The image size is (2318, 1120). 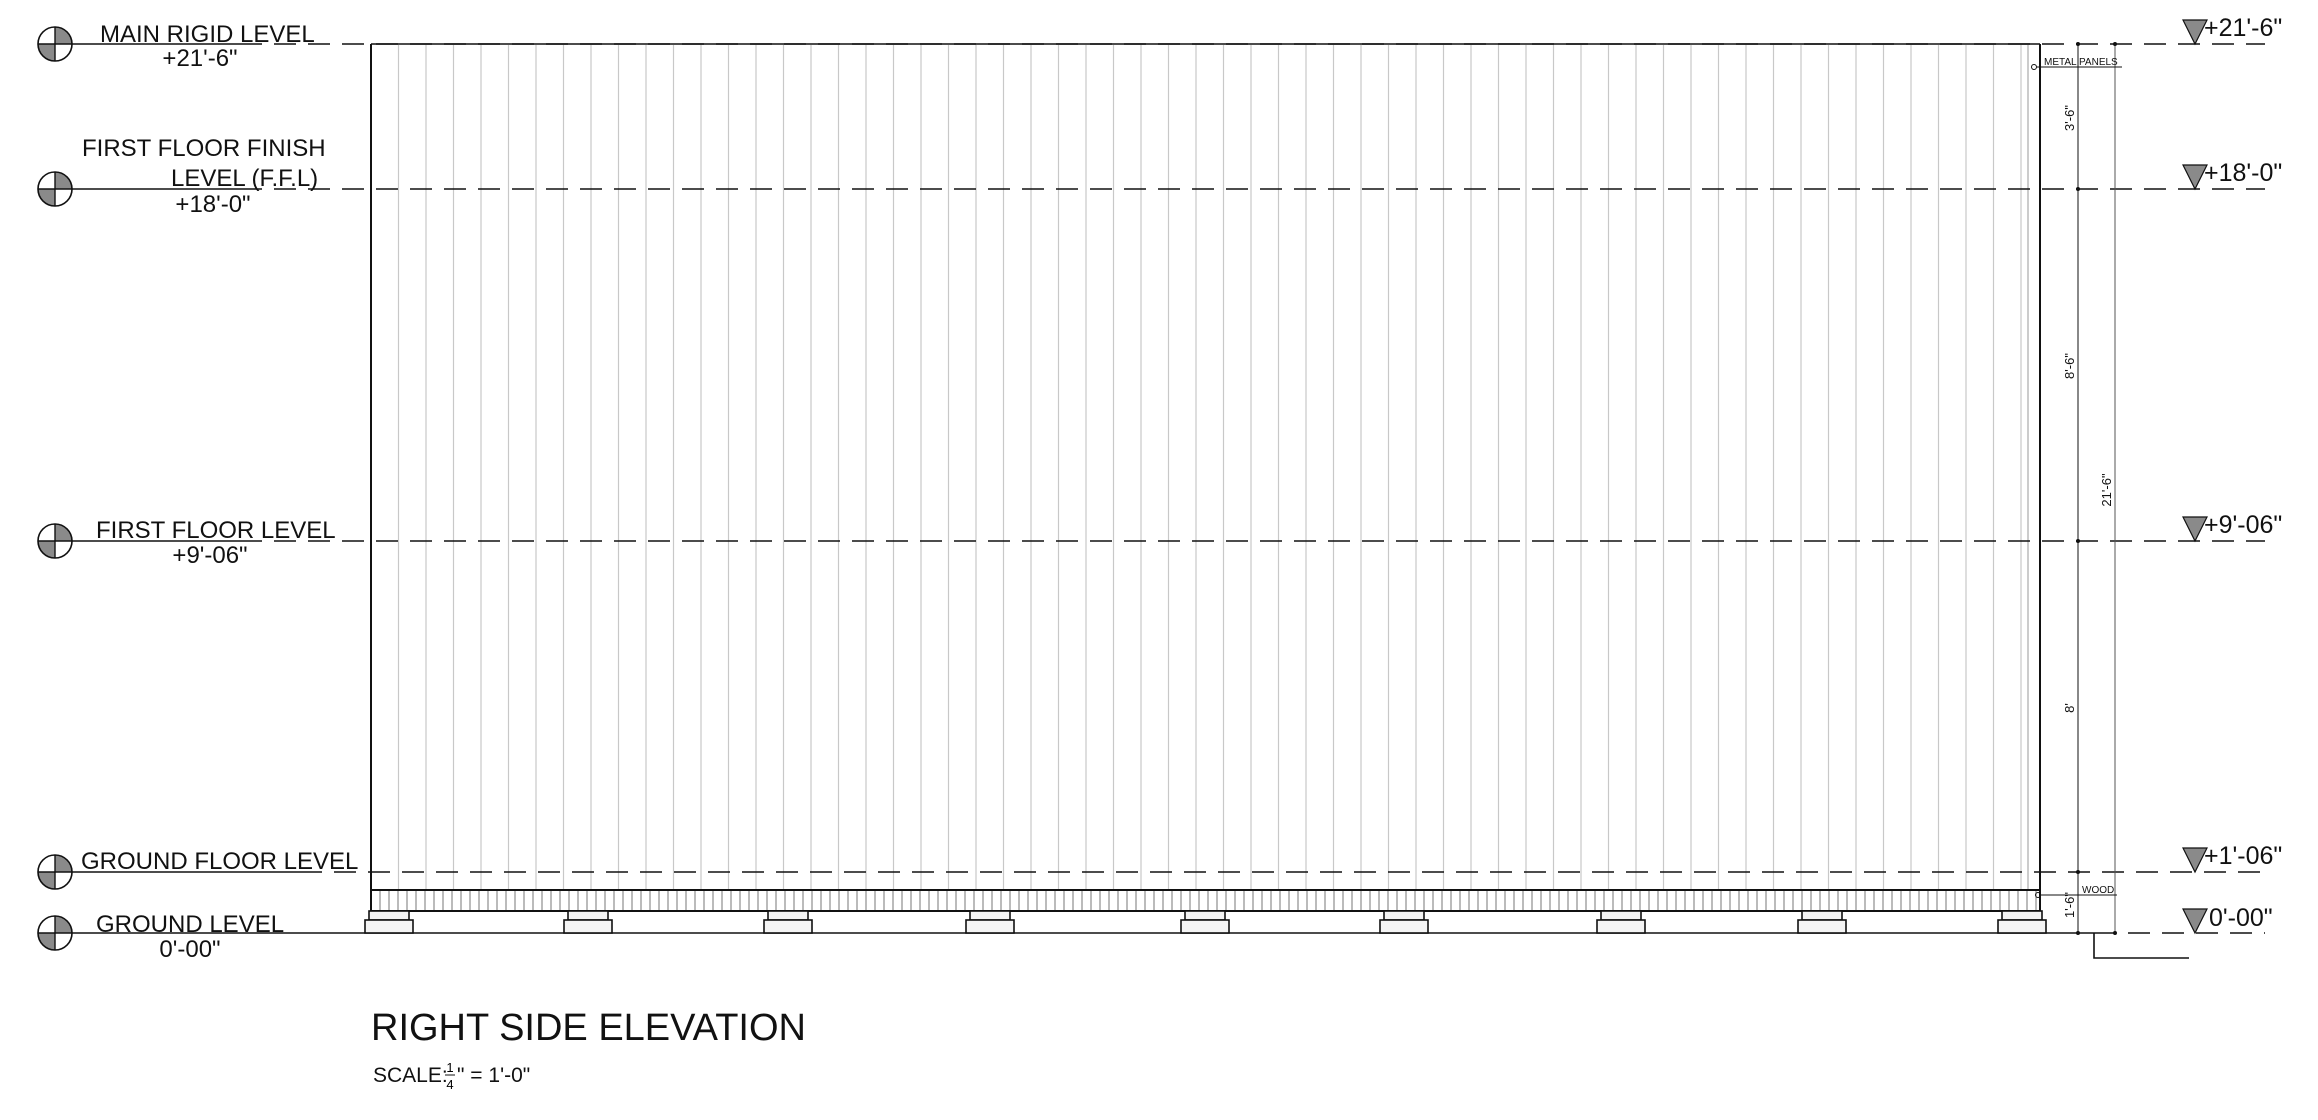 What do you see at coordinates (204, 148) in the screenshot?
I see `level-label-ffl-line1: FIRST FLOOR FINISH` at bounding box center [204, 148].